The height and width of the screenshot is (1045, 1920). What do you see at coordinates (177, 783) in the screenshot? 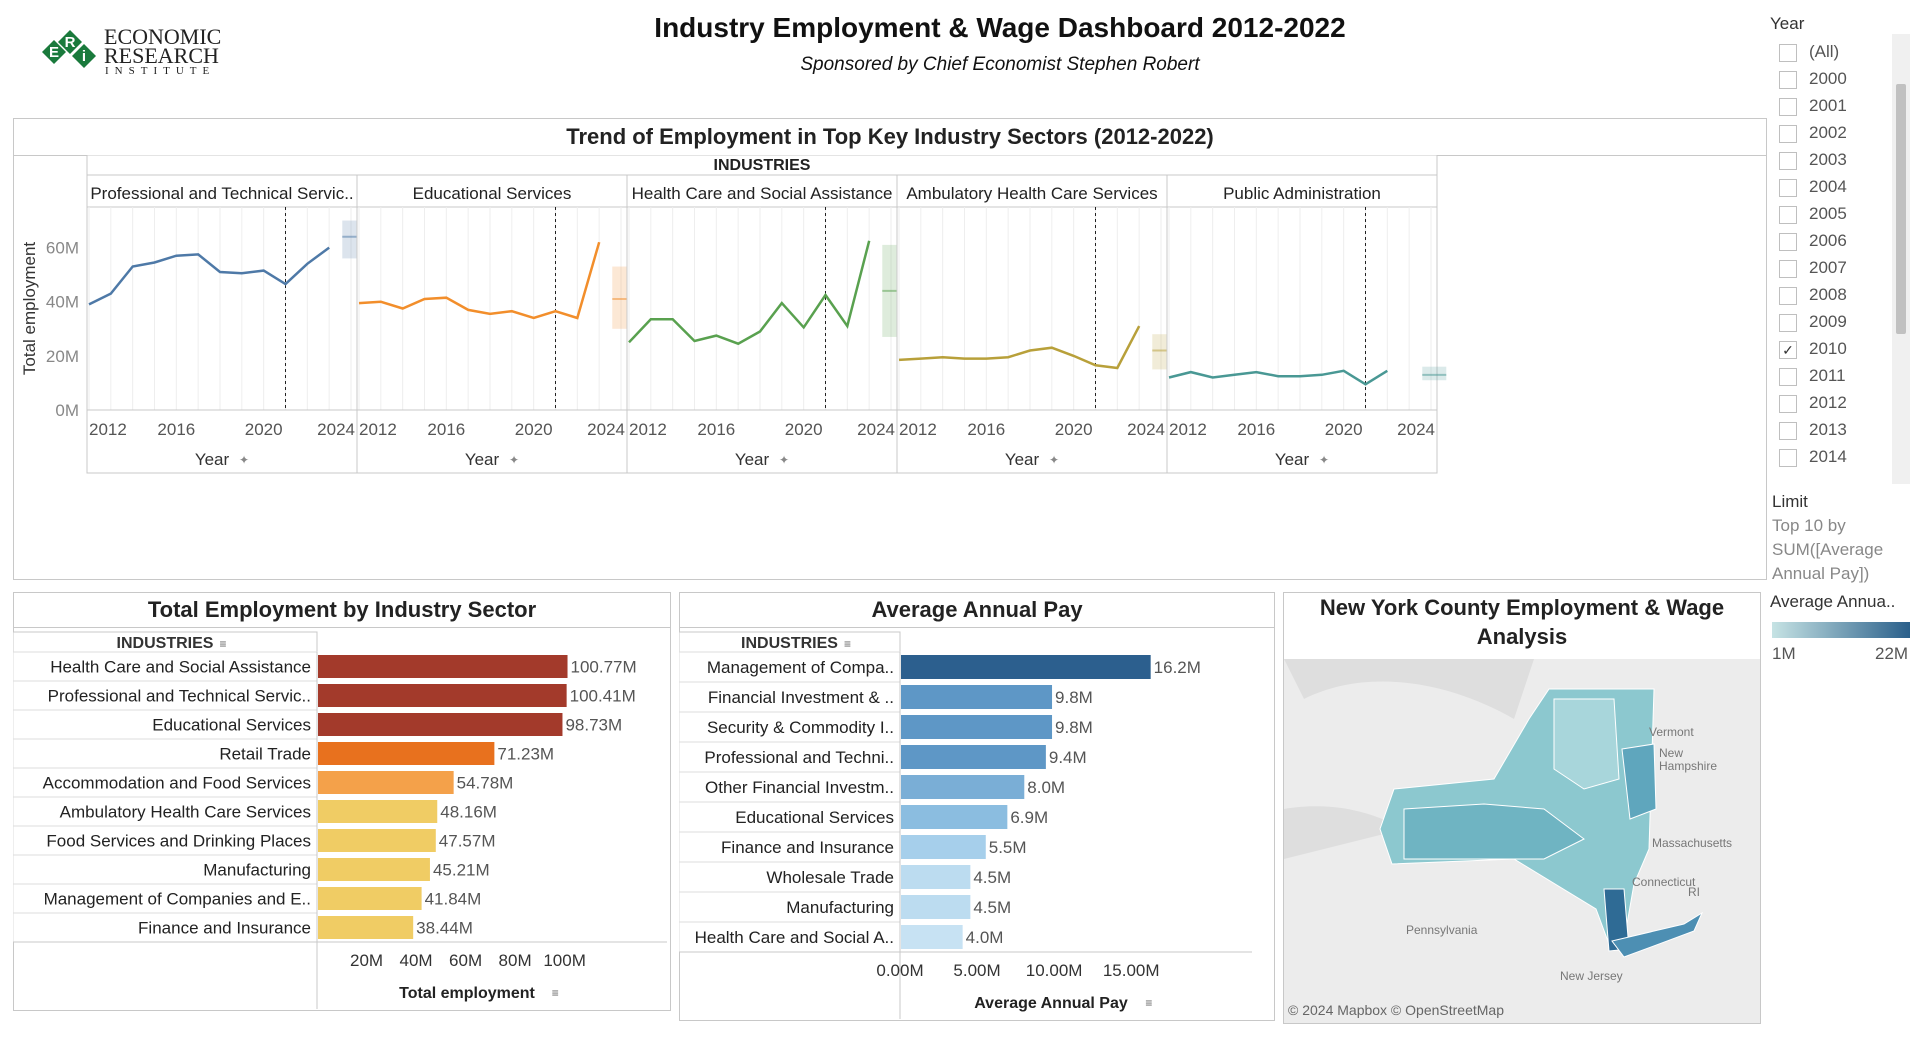
I see `category-label: Accommodation and Food Services` at bounding box center [177, 783].